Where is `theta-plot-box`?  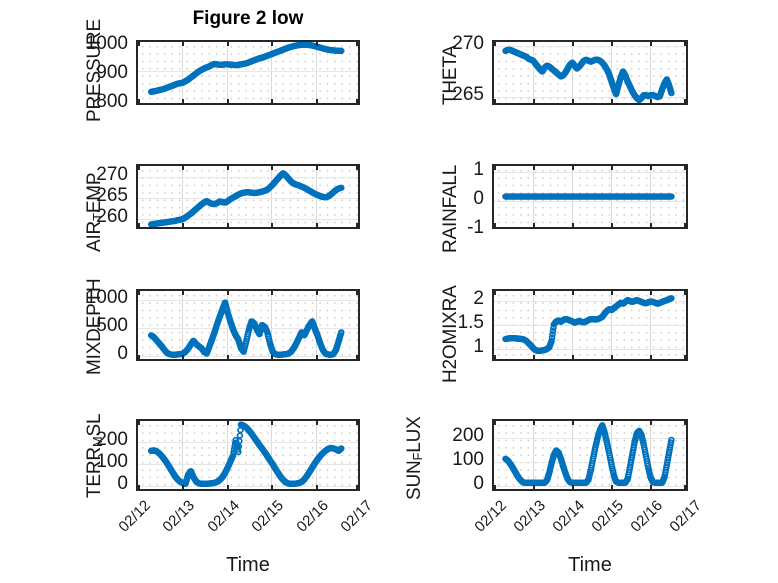 theta-plot-box is located at coordinates (590, 72).